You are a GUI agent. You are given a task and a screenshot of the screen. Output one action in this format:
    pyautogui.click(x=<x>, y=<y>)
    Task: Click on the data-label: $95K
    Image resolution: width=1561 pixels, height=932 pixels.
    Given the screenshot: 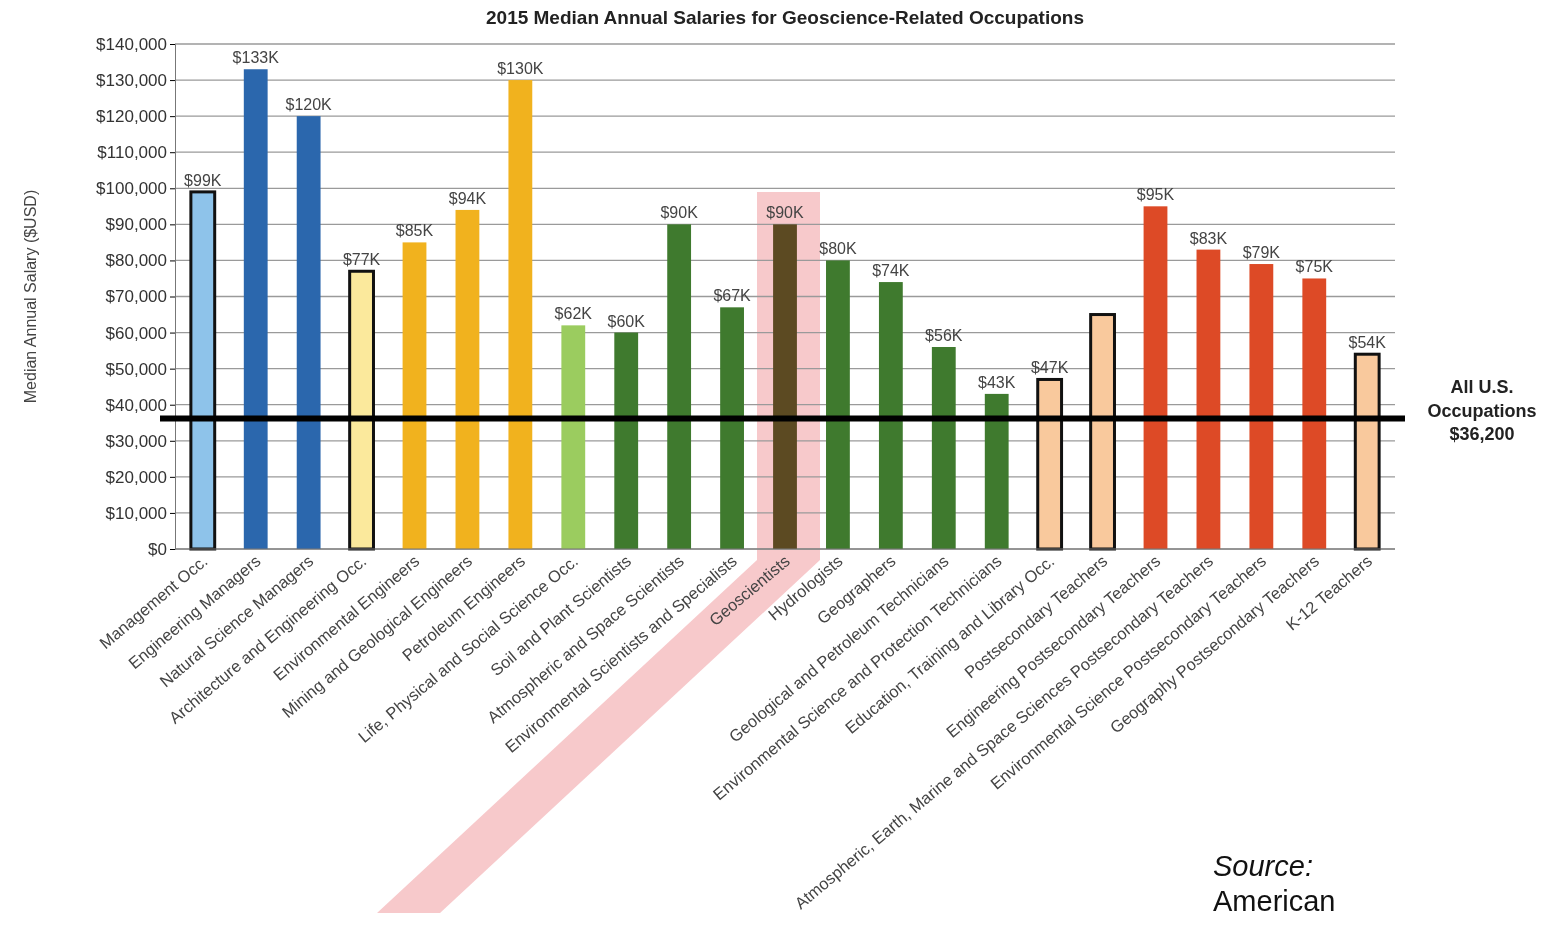 What is the action you would take?
    pyautogui.click(x=1155, y=195)
    